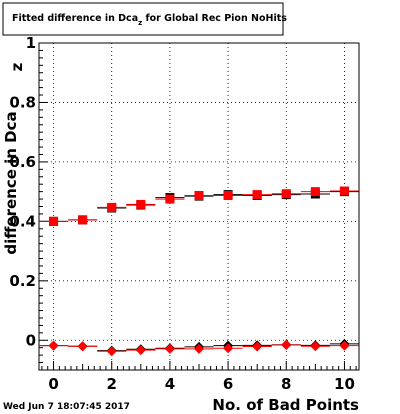  What do you see at coordinates (170, 384) in the screenshot?
I see `x-tick-label: 4` at bounding box center [170, 384].